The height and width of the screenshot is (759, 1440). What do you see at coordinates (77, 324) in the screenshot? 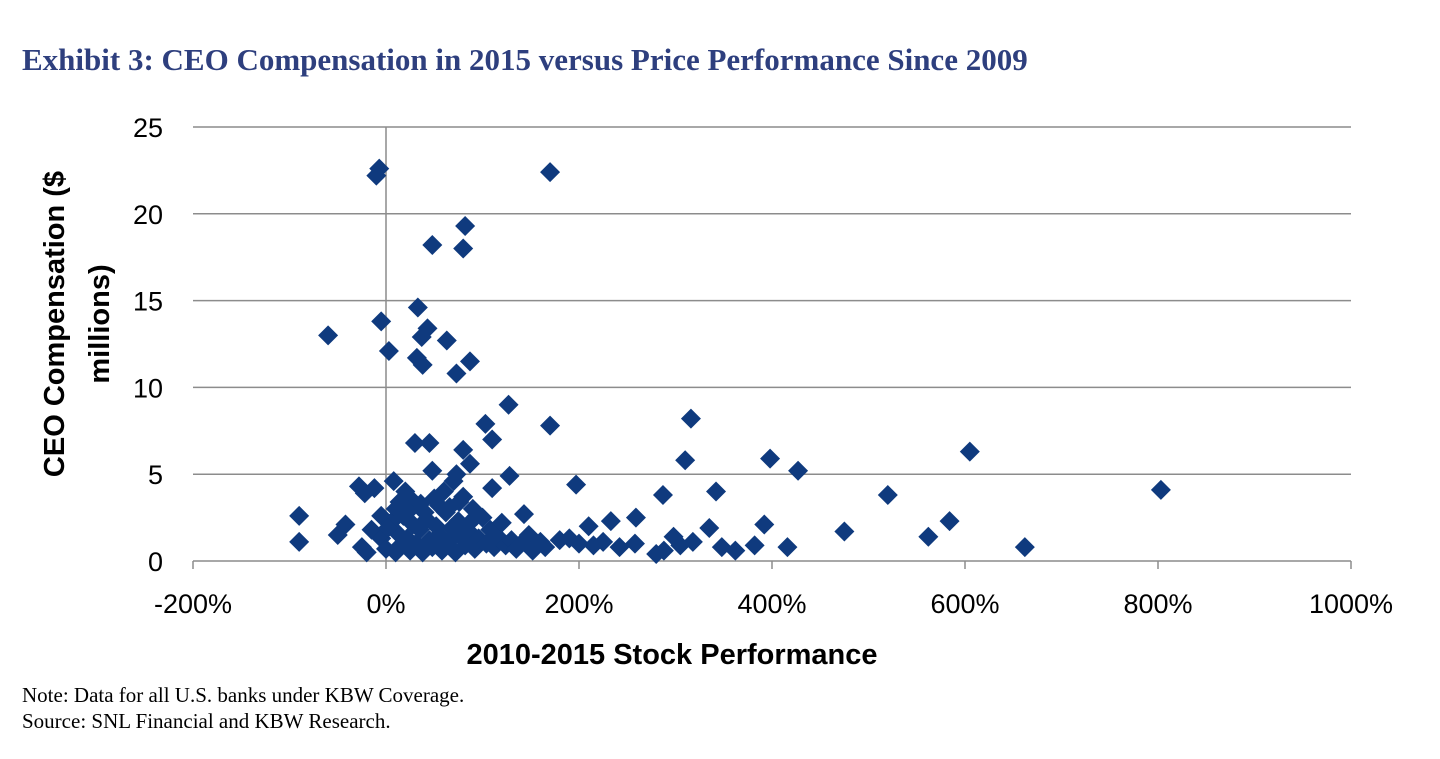
I see `y-axis-title: CEO Compensation ($ millions)` at bounding box center [77, 324].